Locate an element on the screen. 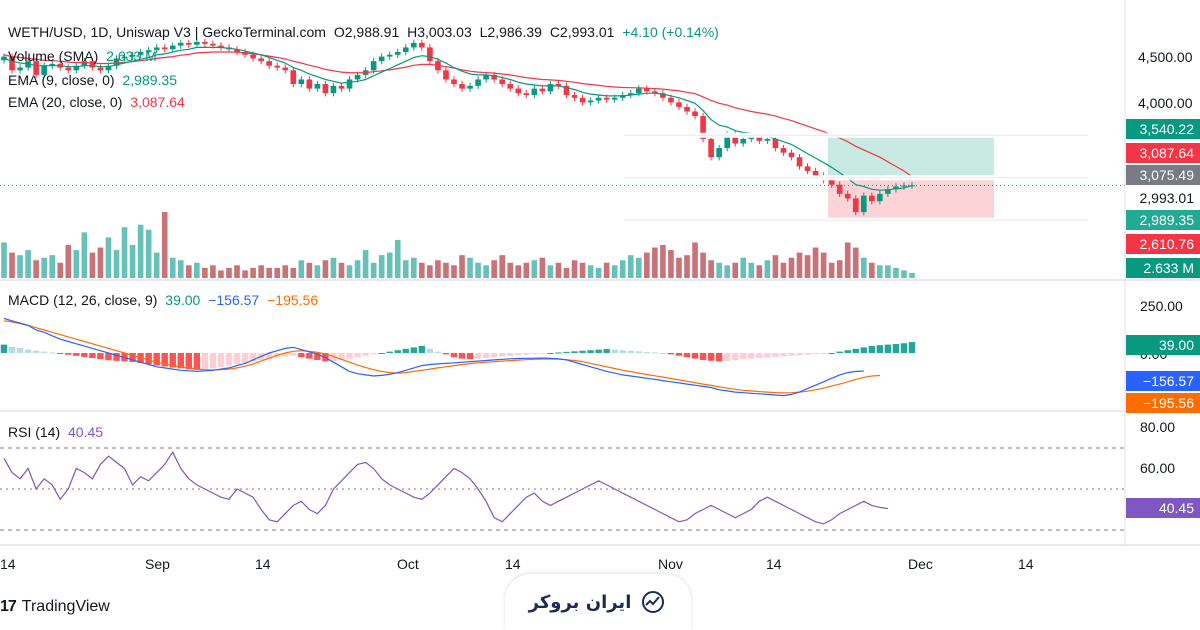  time-label: Sep is located at coordinates (157, 564).